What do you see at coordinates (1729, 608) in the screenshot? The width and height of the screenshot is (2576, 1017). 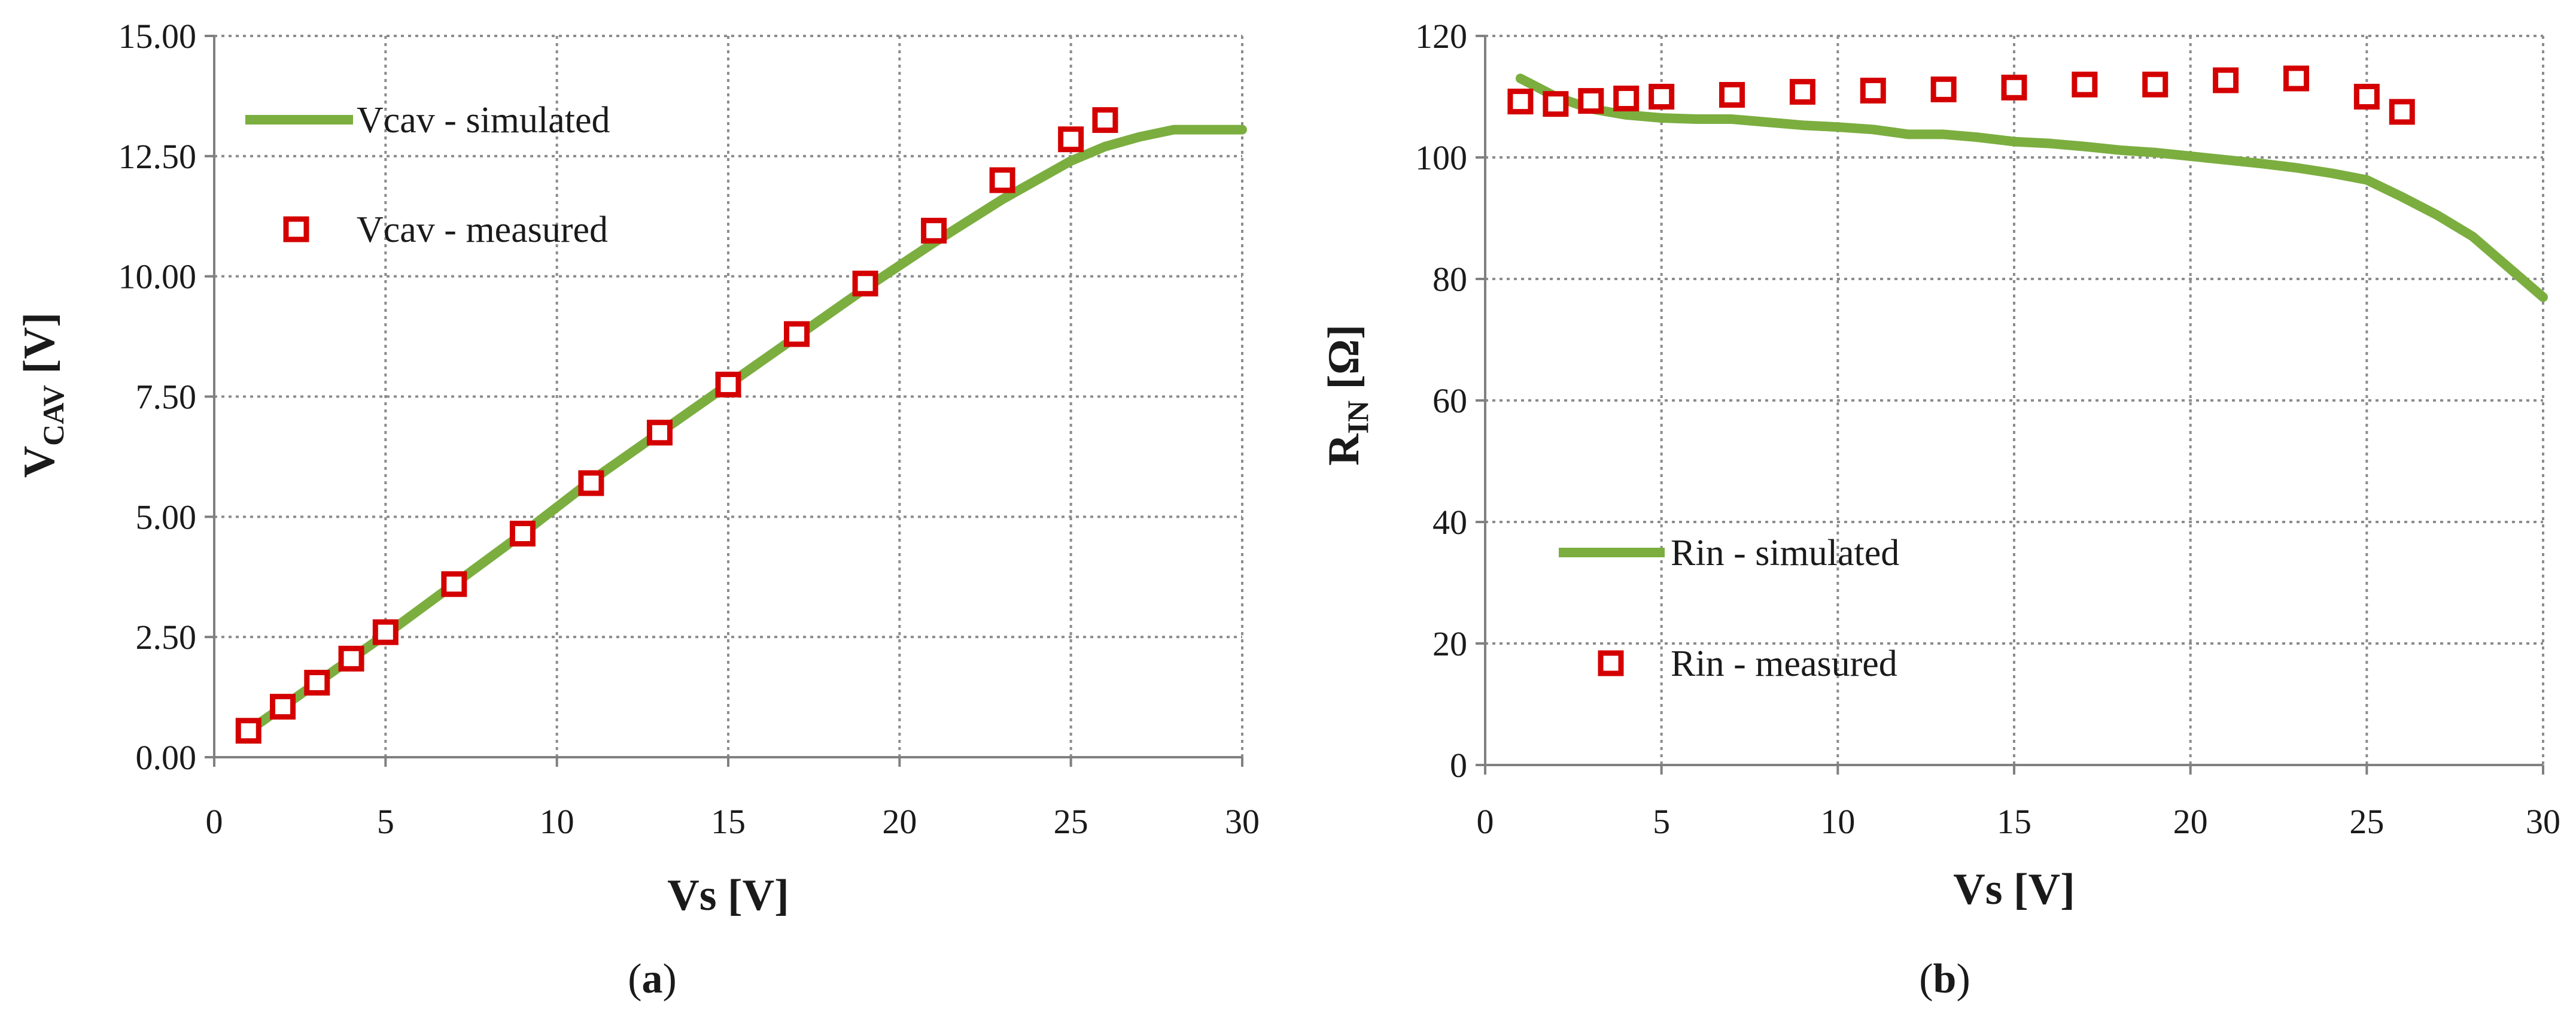 I see `legend: Rin - simulated Rin - measured` at bounding box center [1729, 608].